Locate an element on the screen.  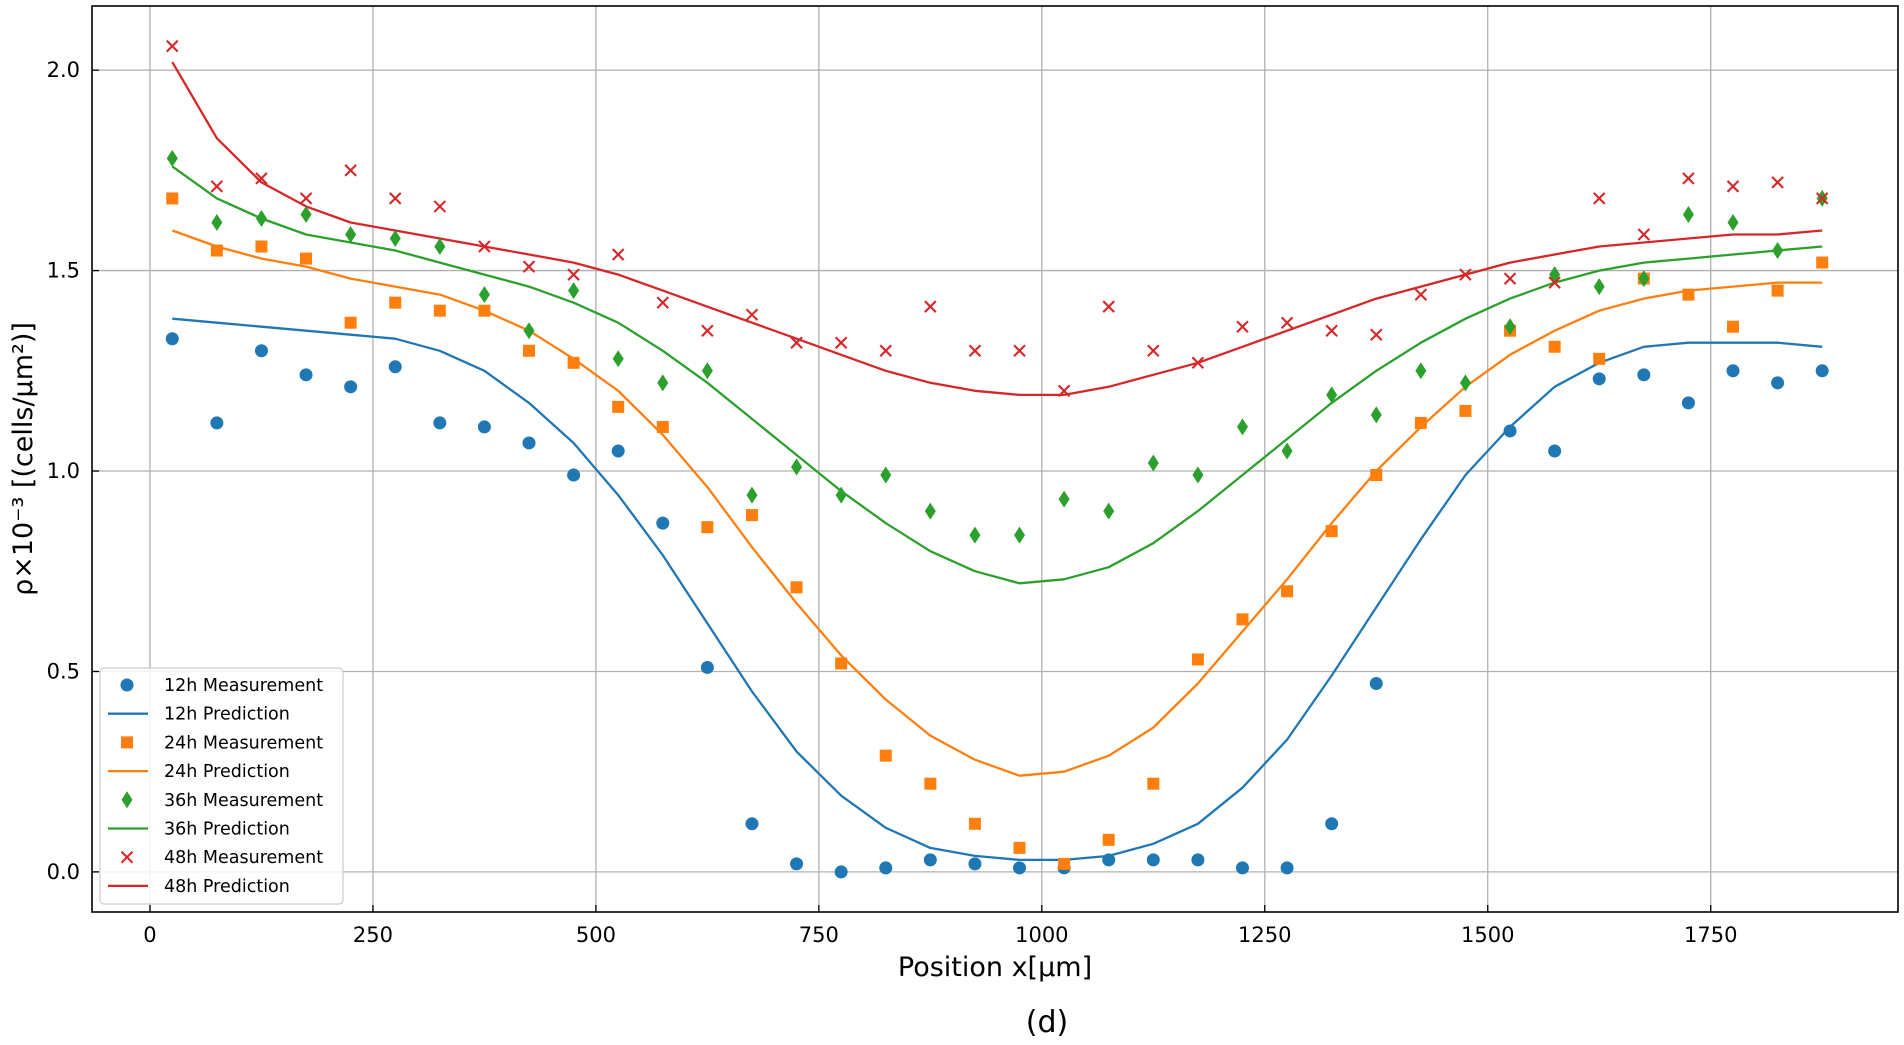
x-tick-label: 500 is located at coordinates (596, 935).